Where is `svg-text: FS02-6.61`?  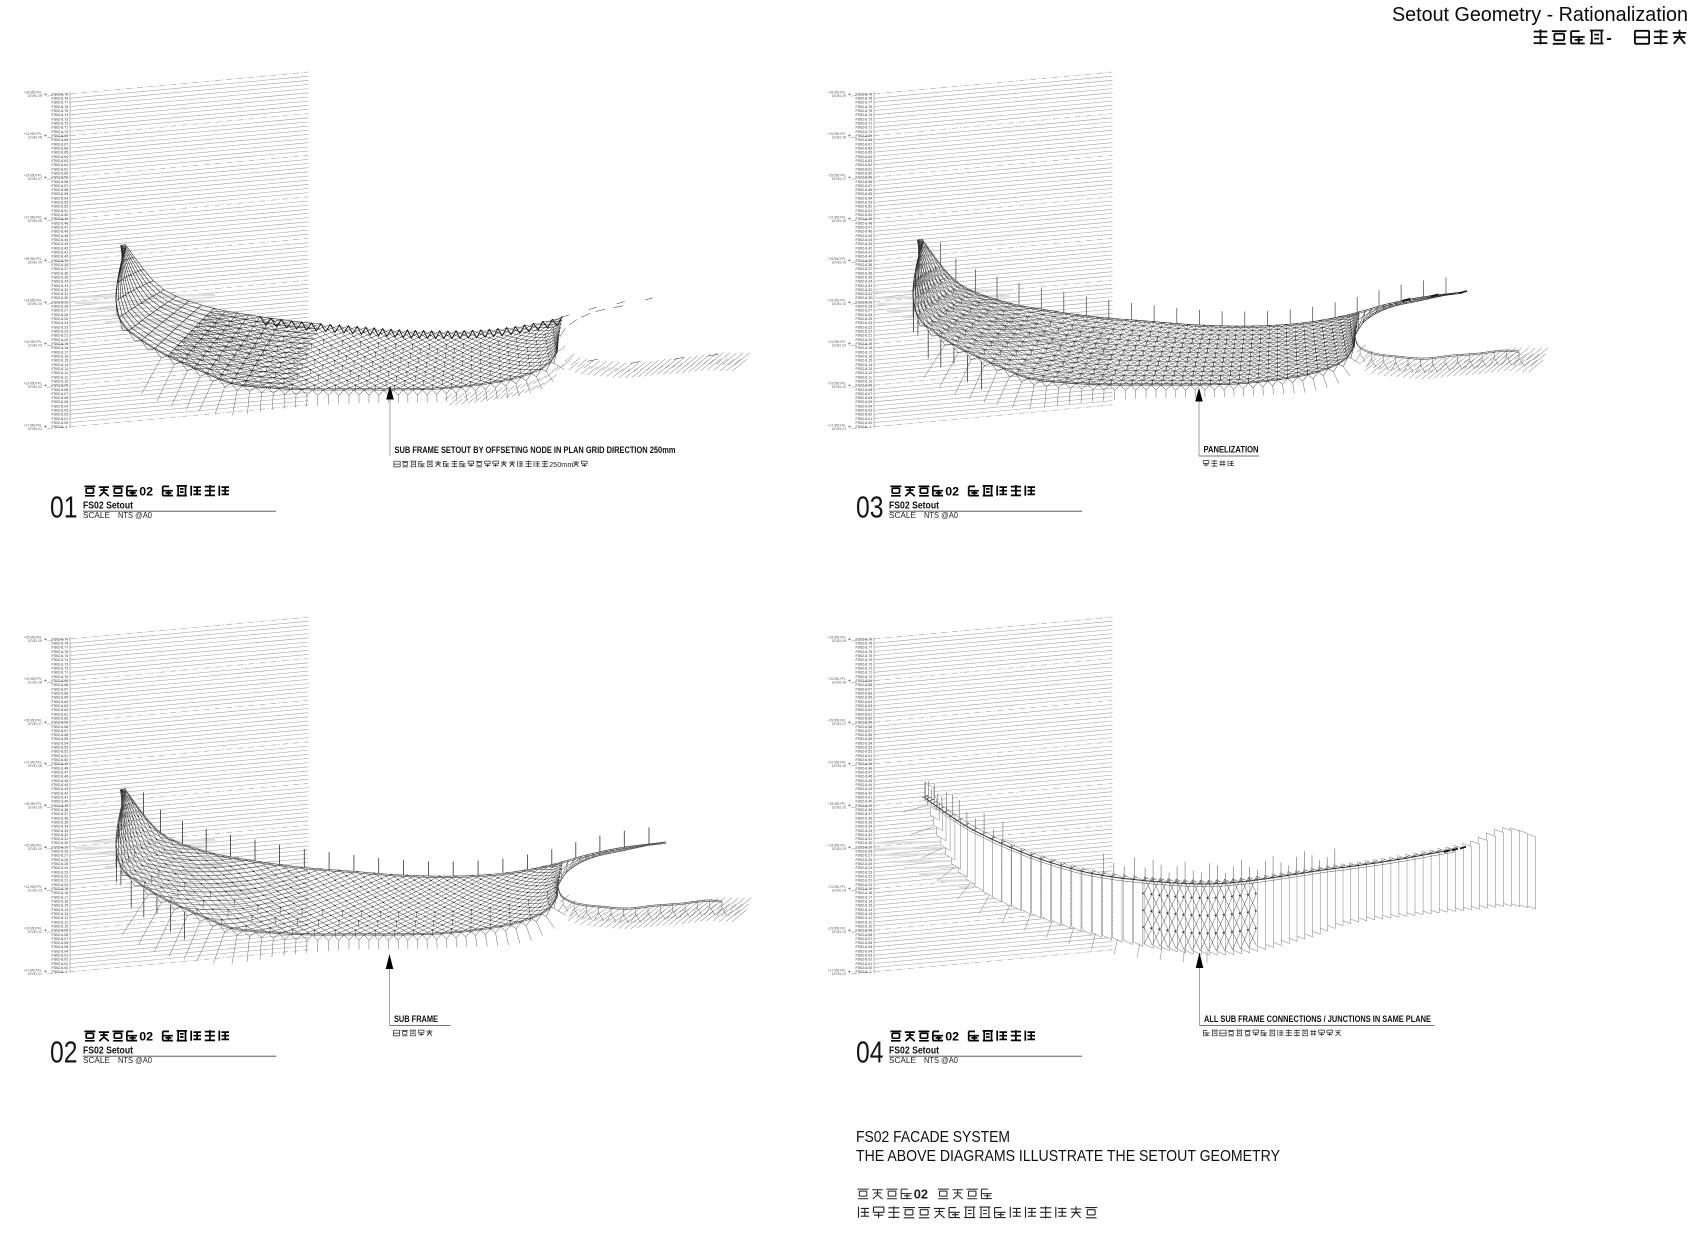
svg-text: FS02-6.61 is located at coordinates (864, 169).